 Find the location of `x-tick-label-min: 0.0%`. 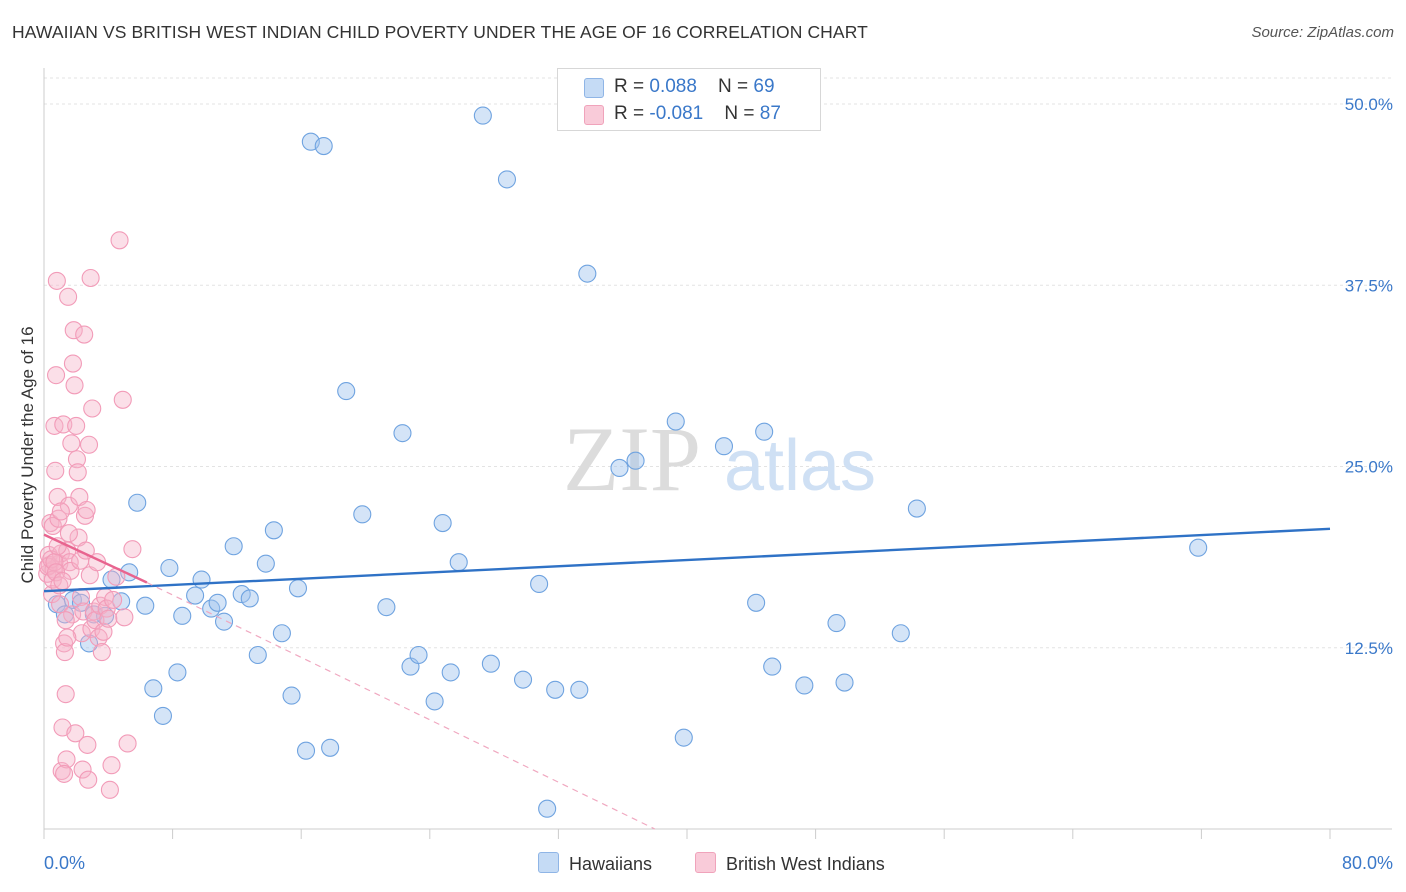

x-tick-label-min: 0.0% is located at coordinates (64, 863).